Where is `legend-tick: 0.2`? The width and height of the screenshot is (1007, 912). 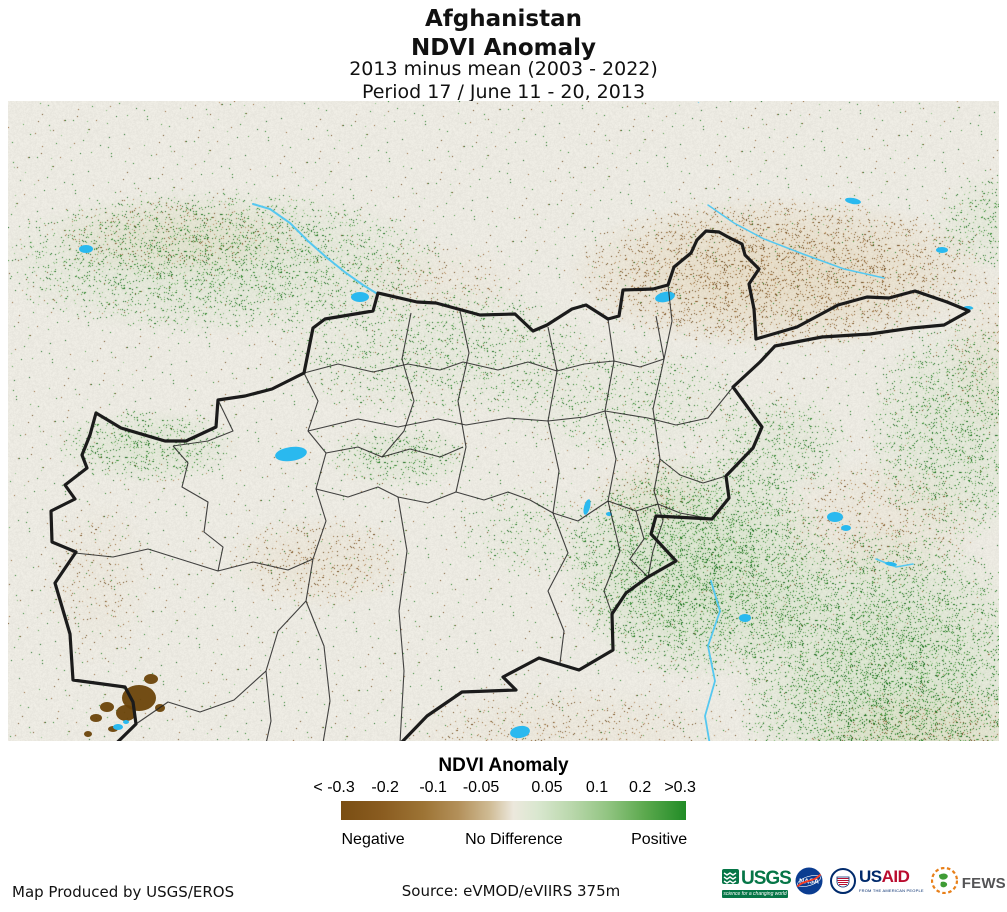 legend-tick: 0.2 is located at coordinates (640, 787).